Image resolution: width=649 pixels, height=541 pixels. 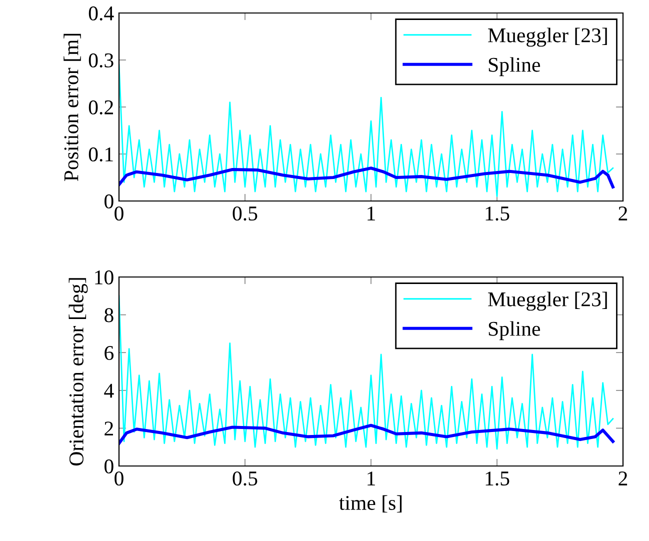 I want to click on y-axis-title: Orientation error [deg], so click(x=78, y=372).